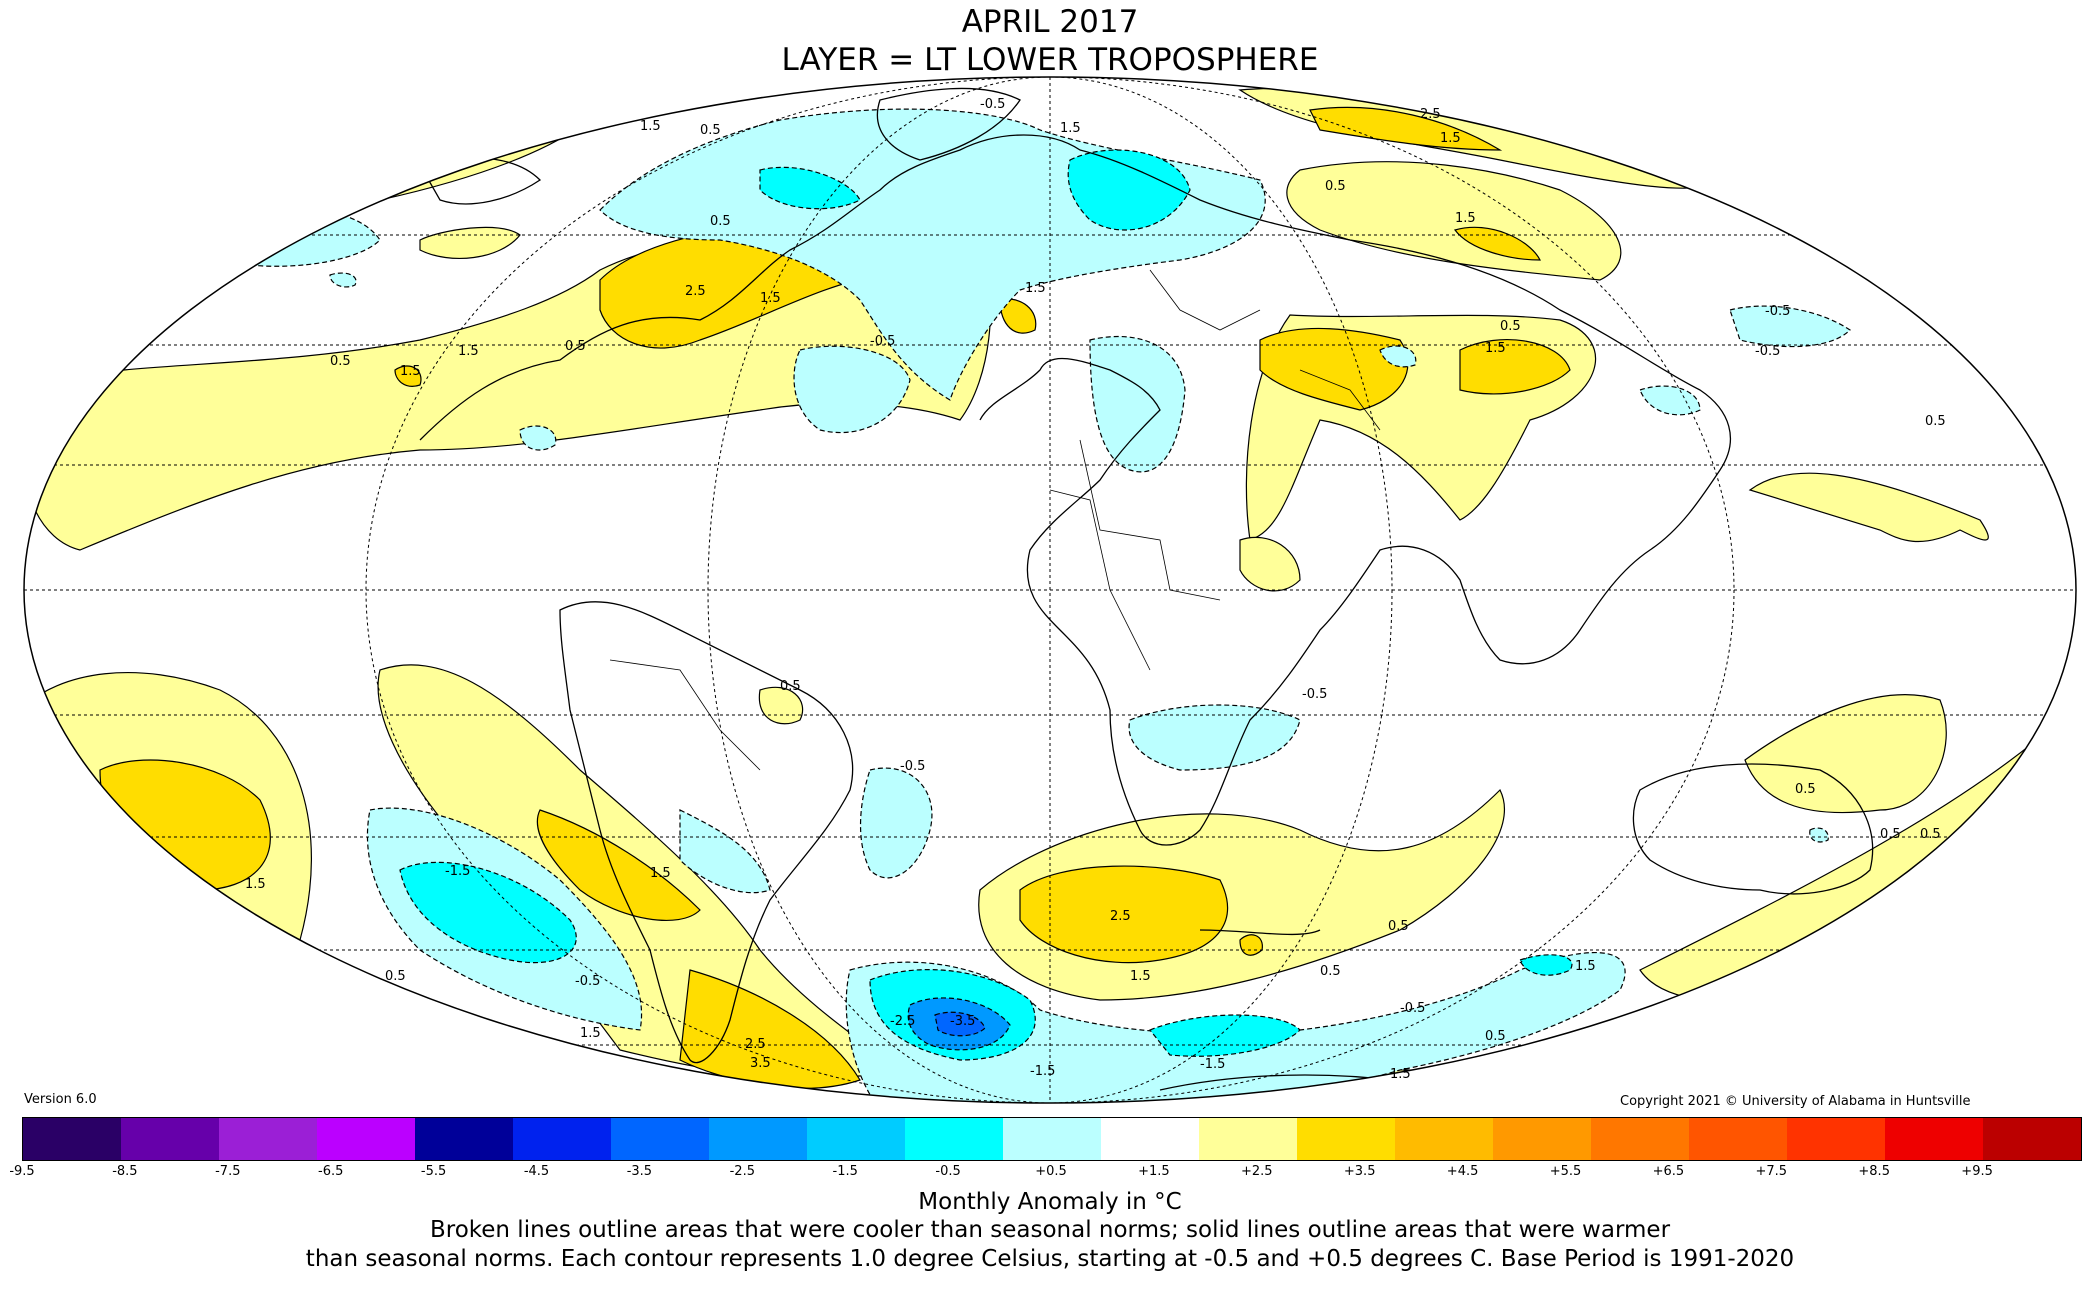 The height and width of the screenshot is (1300, 2100). What do you see at coordinates (331, 1171) in the screenshot?
I see `colorbar-tick-label: -6.5` at bounding box center [331, 1171].